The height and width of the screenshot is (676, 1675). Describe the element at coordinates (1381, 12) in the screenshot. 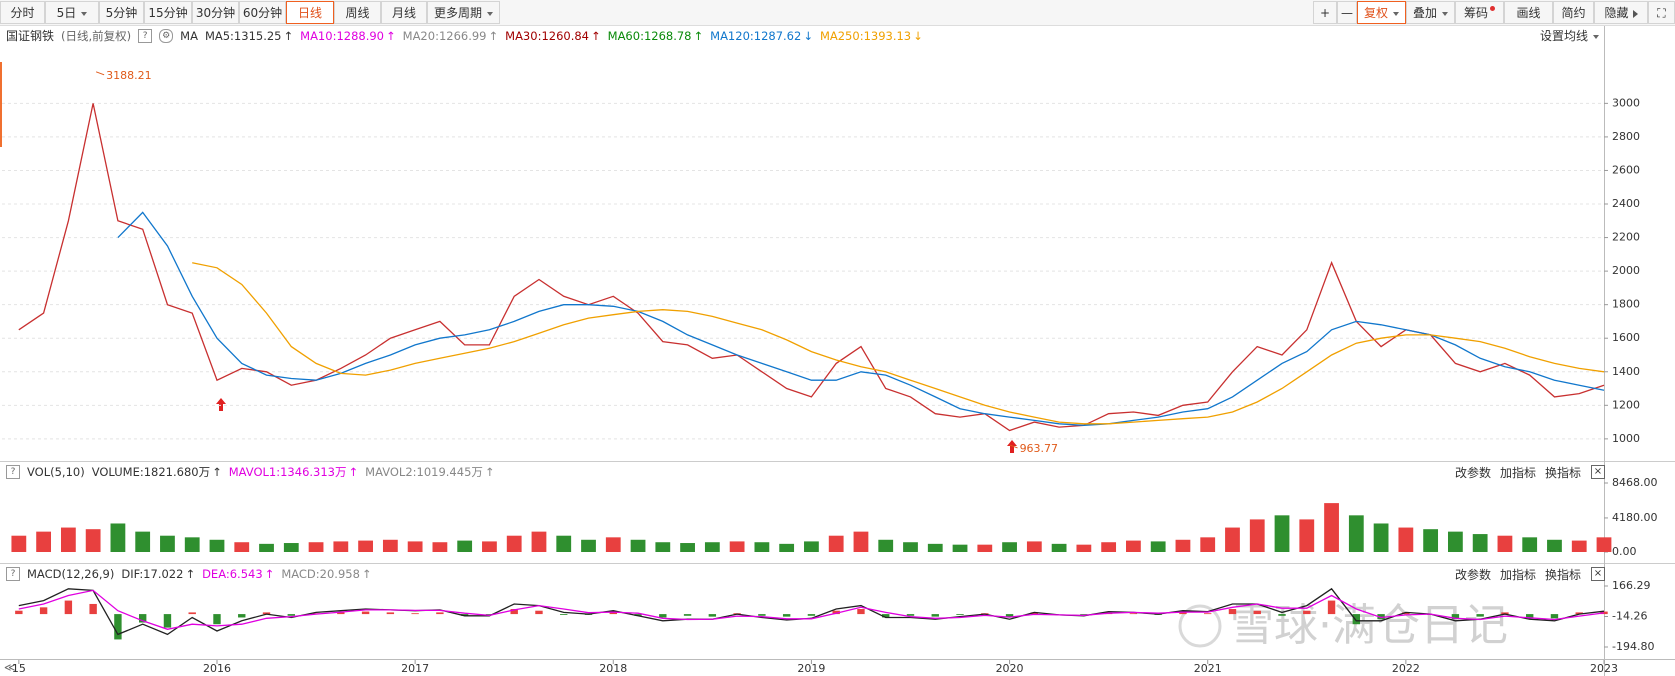

I see `tool-button: 复权` at that location.